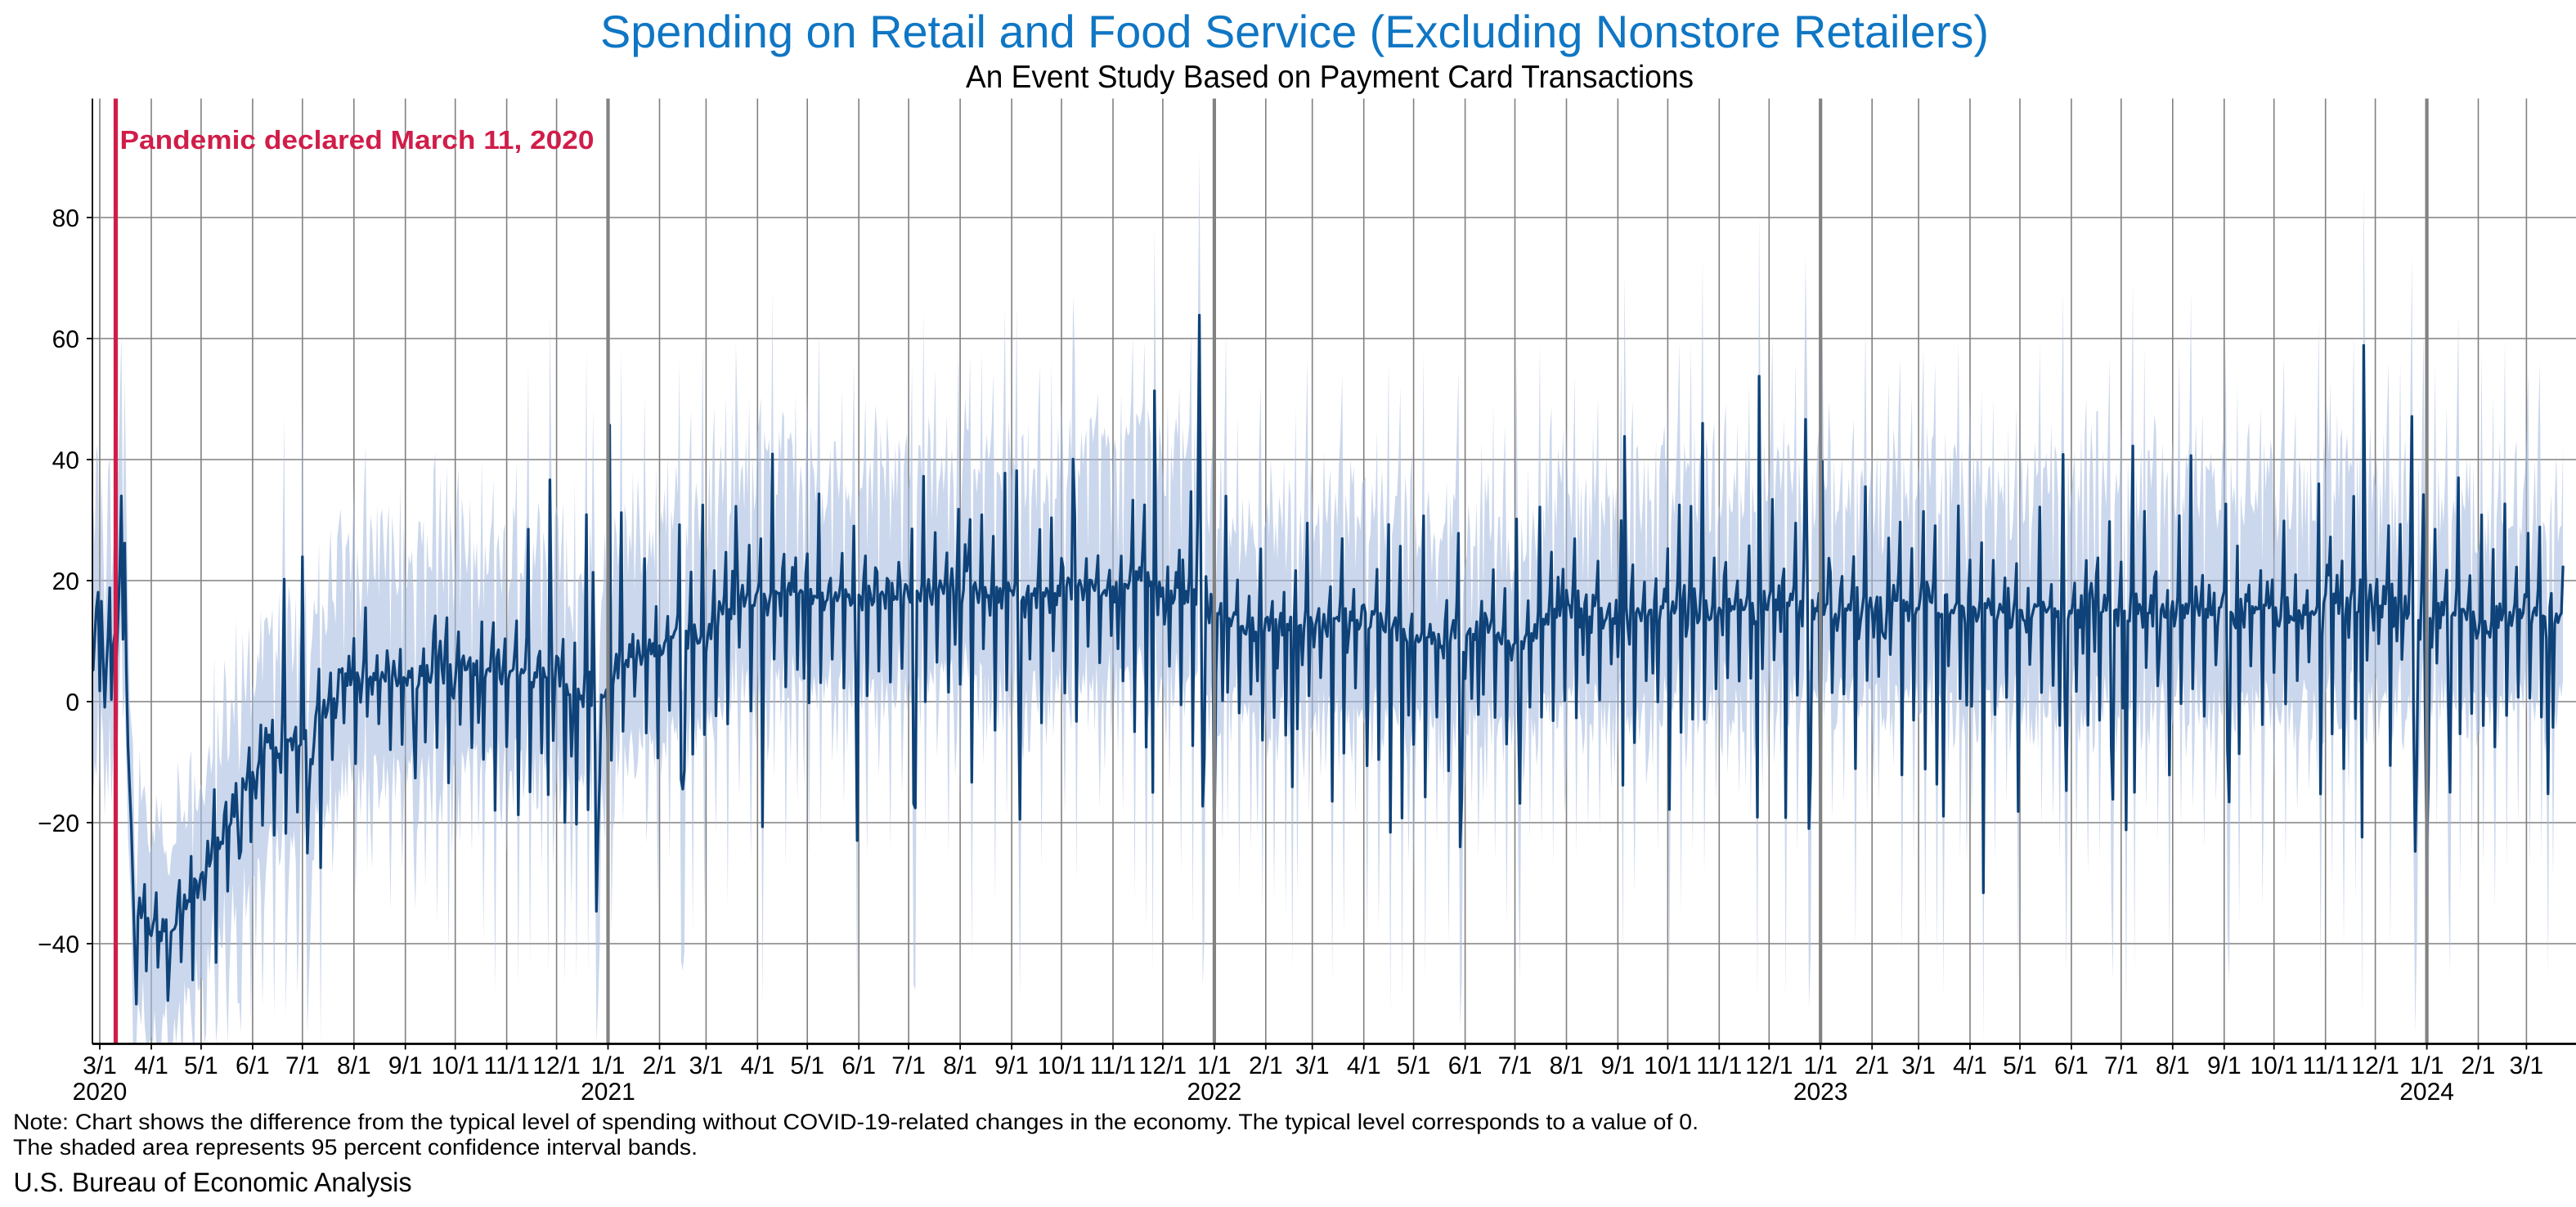 The width and height of the screenshot is (2576, 1207). I want to click on svg-text: 20, so click(65, 581).